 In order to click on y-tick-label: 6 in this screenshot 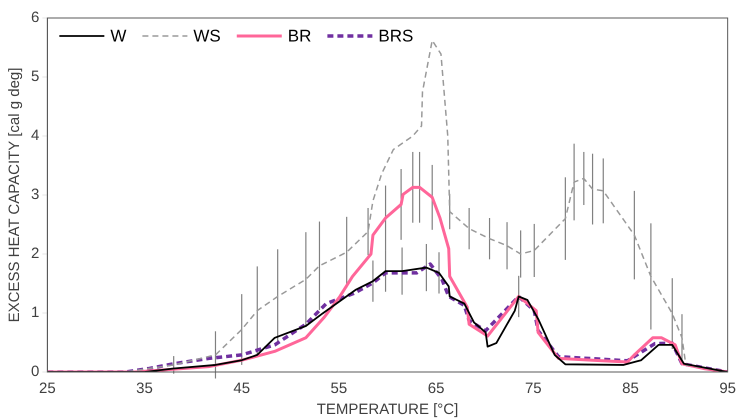, I will do `click(35, 17)`.